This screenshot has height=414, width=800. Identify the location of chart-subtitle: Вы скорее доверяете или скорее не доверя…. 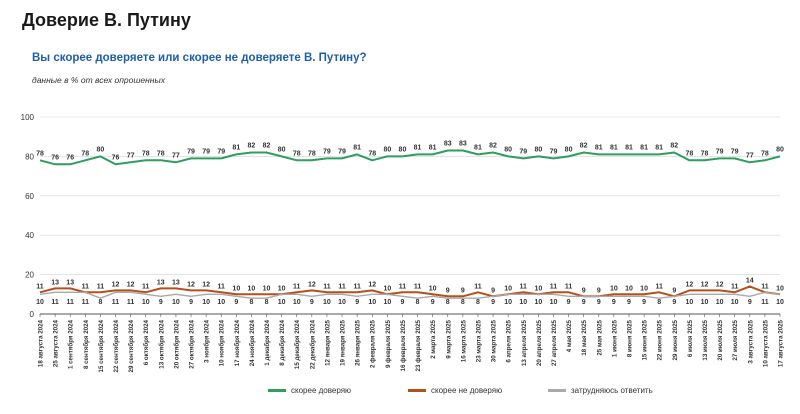
(199, 58).